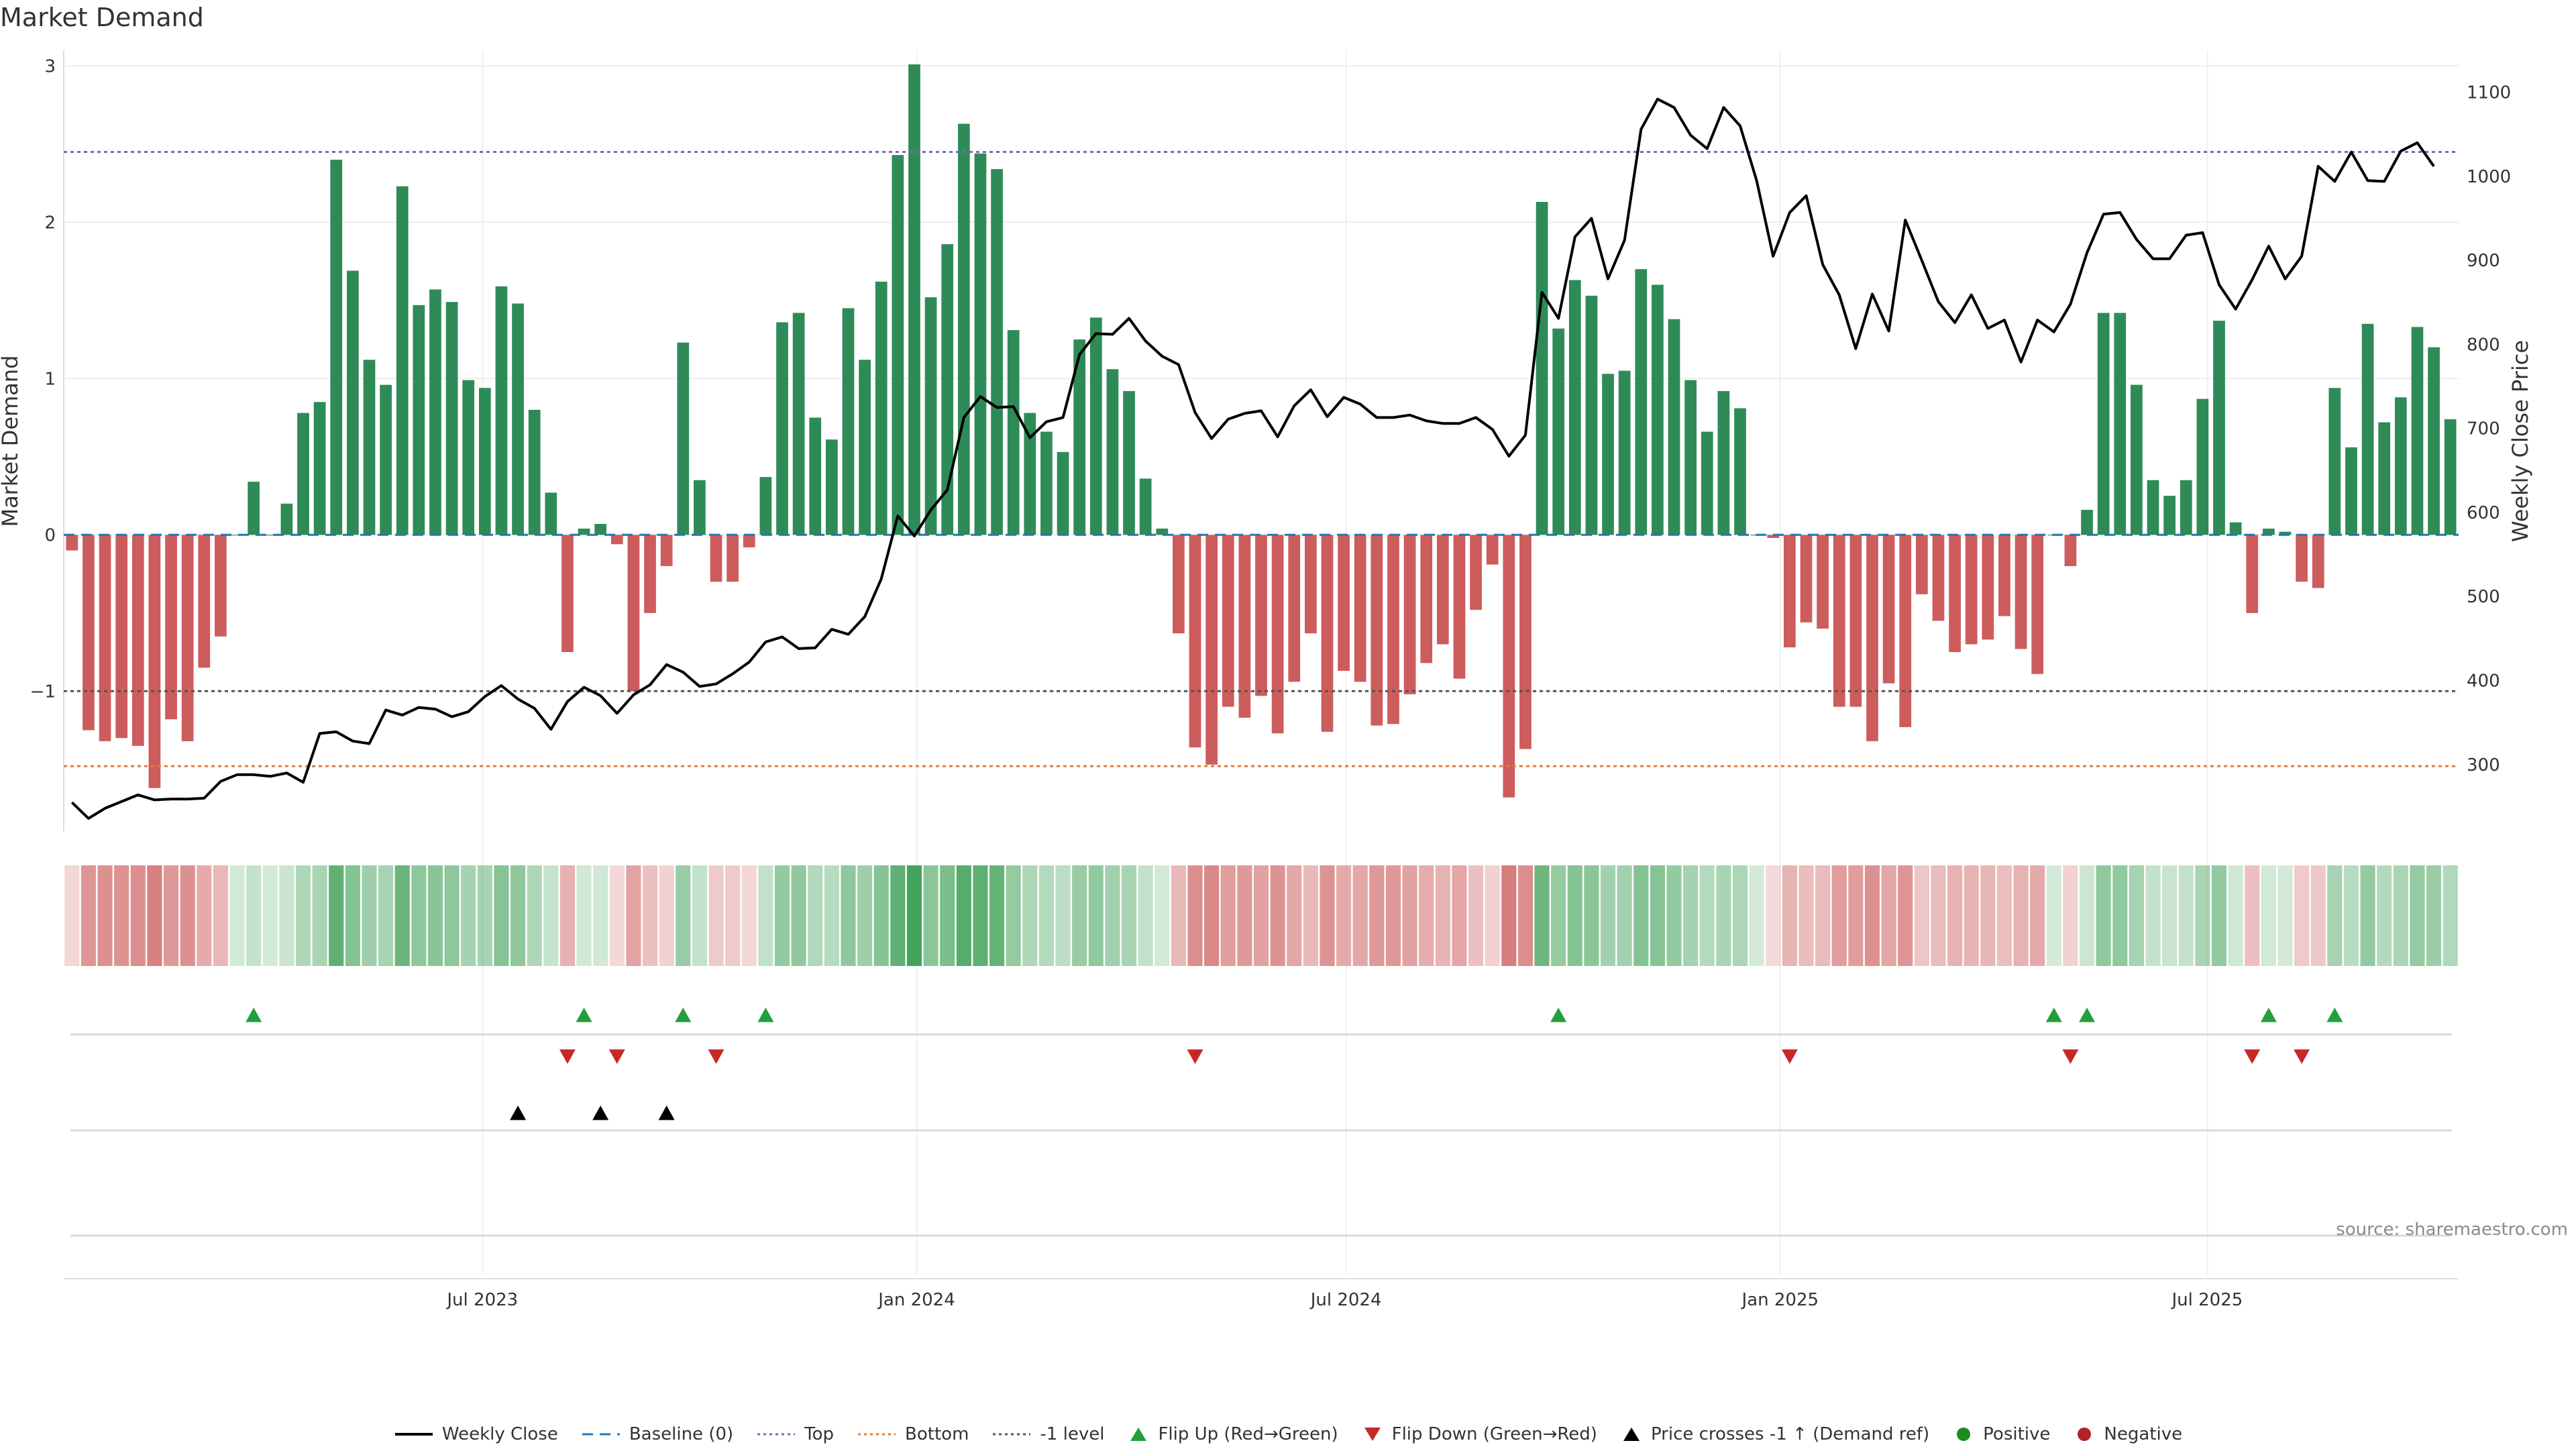  Describe the element at coordinates (913, 1434) in the screenshot. I see `legend-entry: Bottom` at that location.